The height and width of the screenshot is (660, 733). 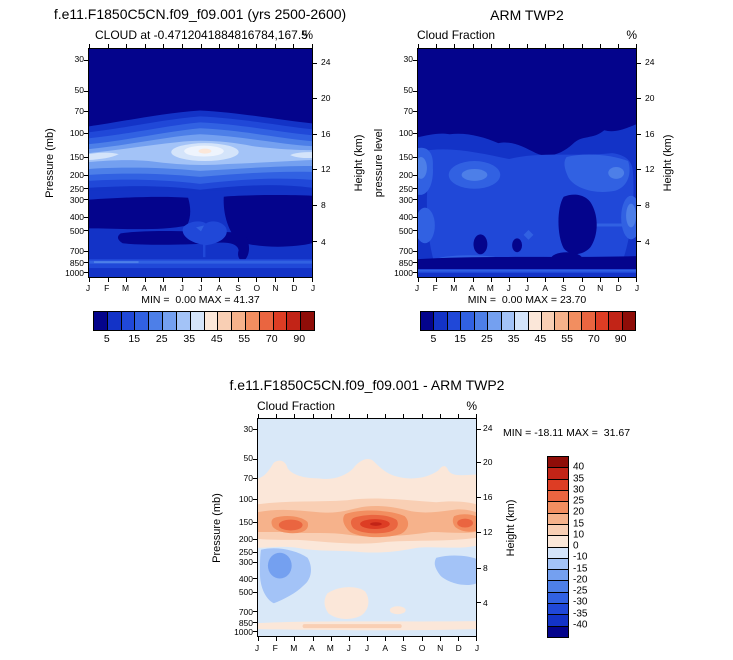 What do you see at coordinates (323, 205) in the screenshot?
I see `height-tick-label: 8` at bounding box center [323, 205].